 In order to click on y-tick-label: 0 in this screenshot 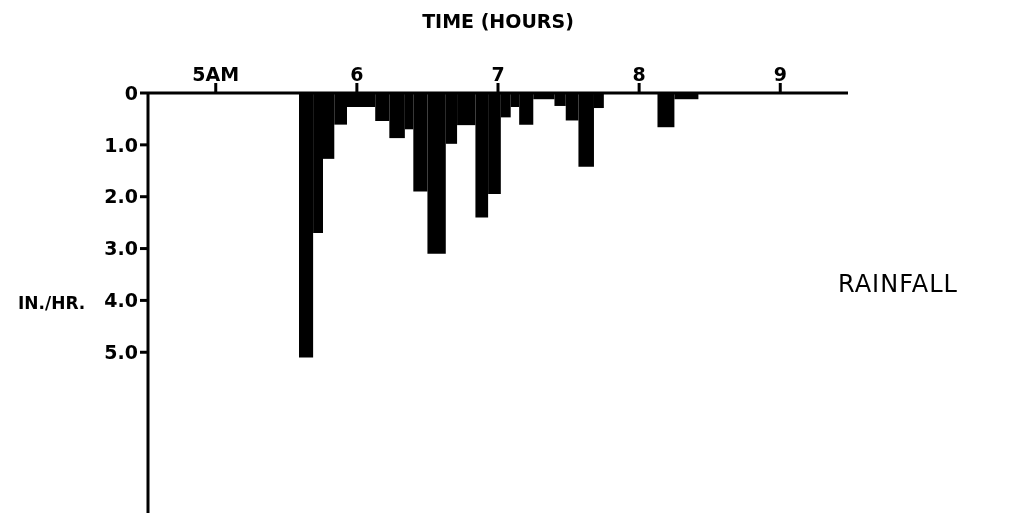, I will do `click(131, 92)`.